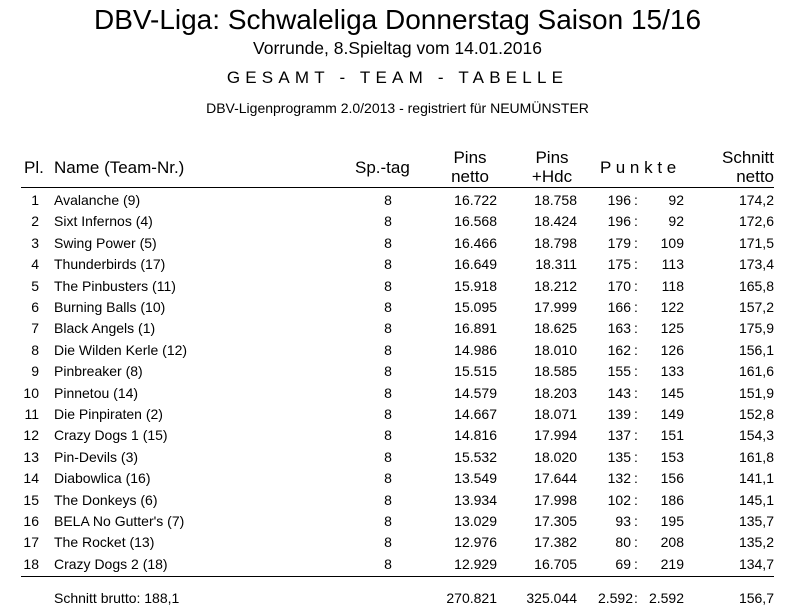  Describe the element at coordinates (555, 392) in the screenshot. I see `row-pins-hdc: 18.203` at that location.